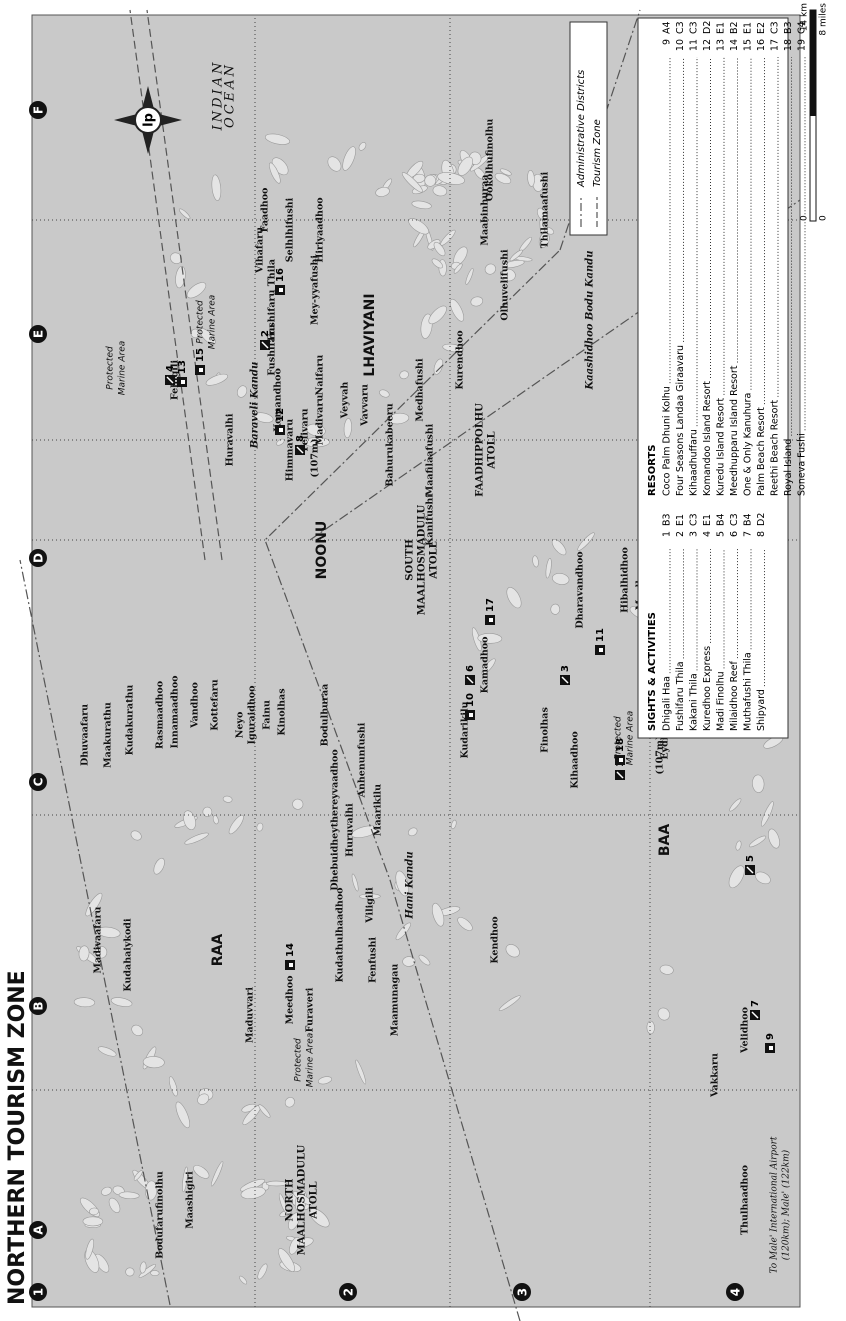  Describe the element at coordinates (694, 702) in the screenshot. I see `key-name: Kakani Thila` at that location.